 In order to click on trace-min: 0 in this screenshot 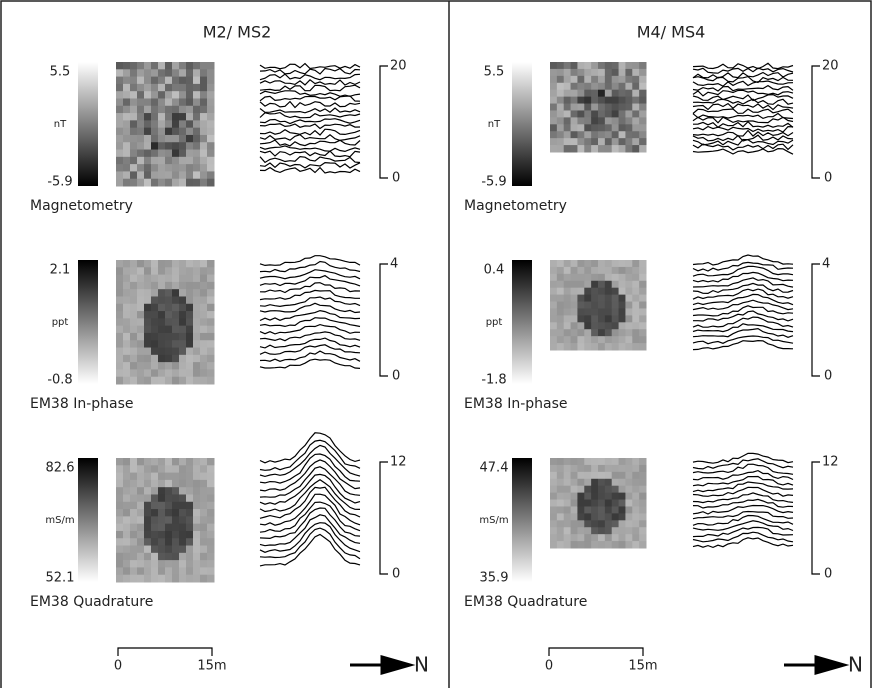, I will do `click(396, 574)`.